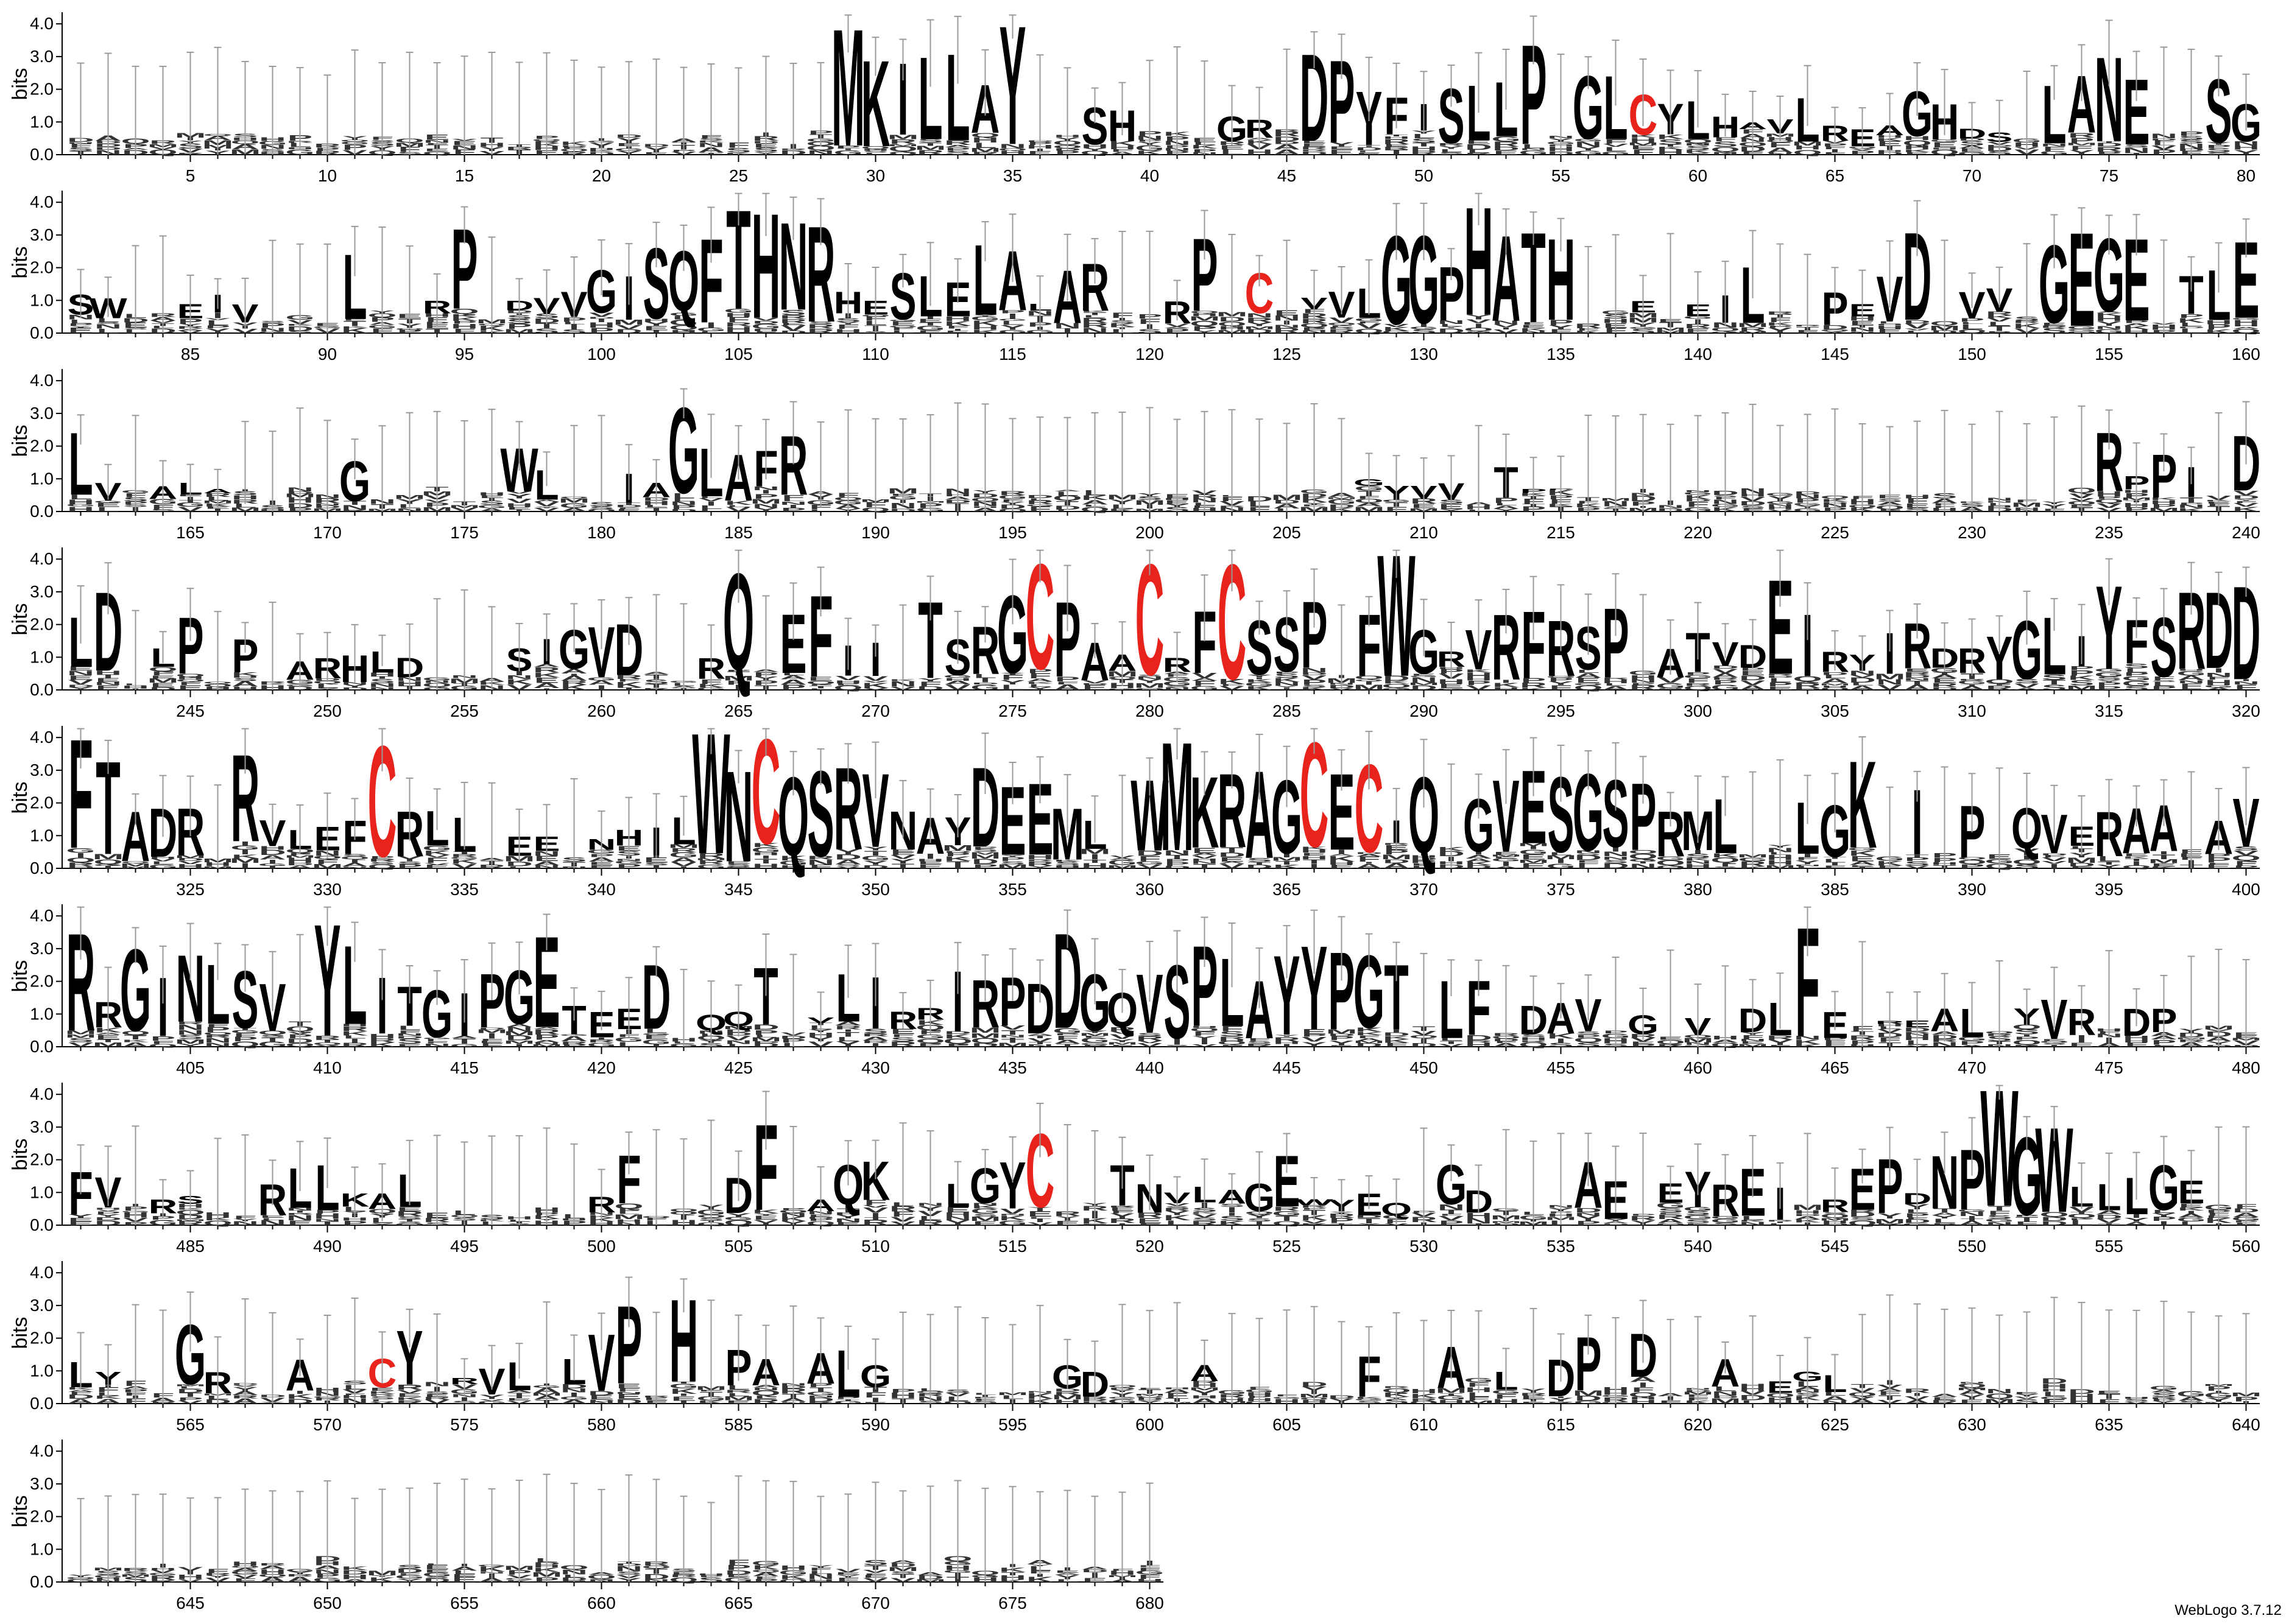  Describe the element at coordinates (1835, 354) in the screenshot. I see `x-tick-label: 145` at that location.